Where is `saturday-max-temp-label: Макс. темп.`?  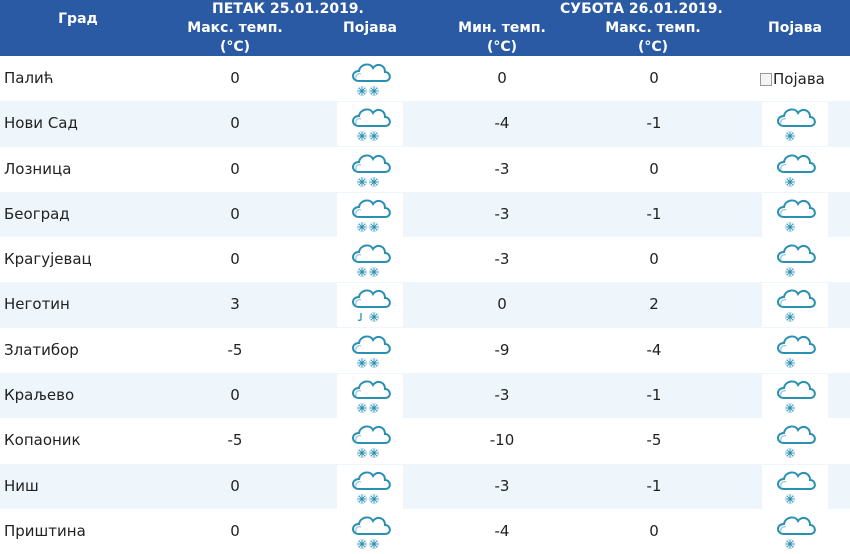 saturday-max-temp-label: Макс. темп. is located at coordinates (653, 28).